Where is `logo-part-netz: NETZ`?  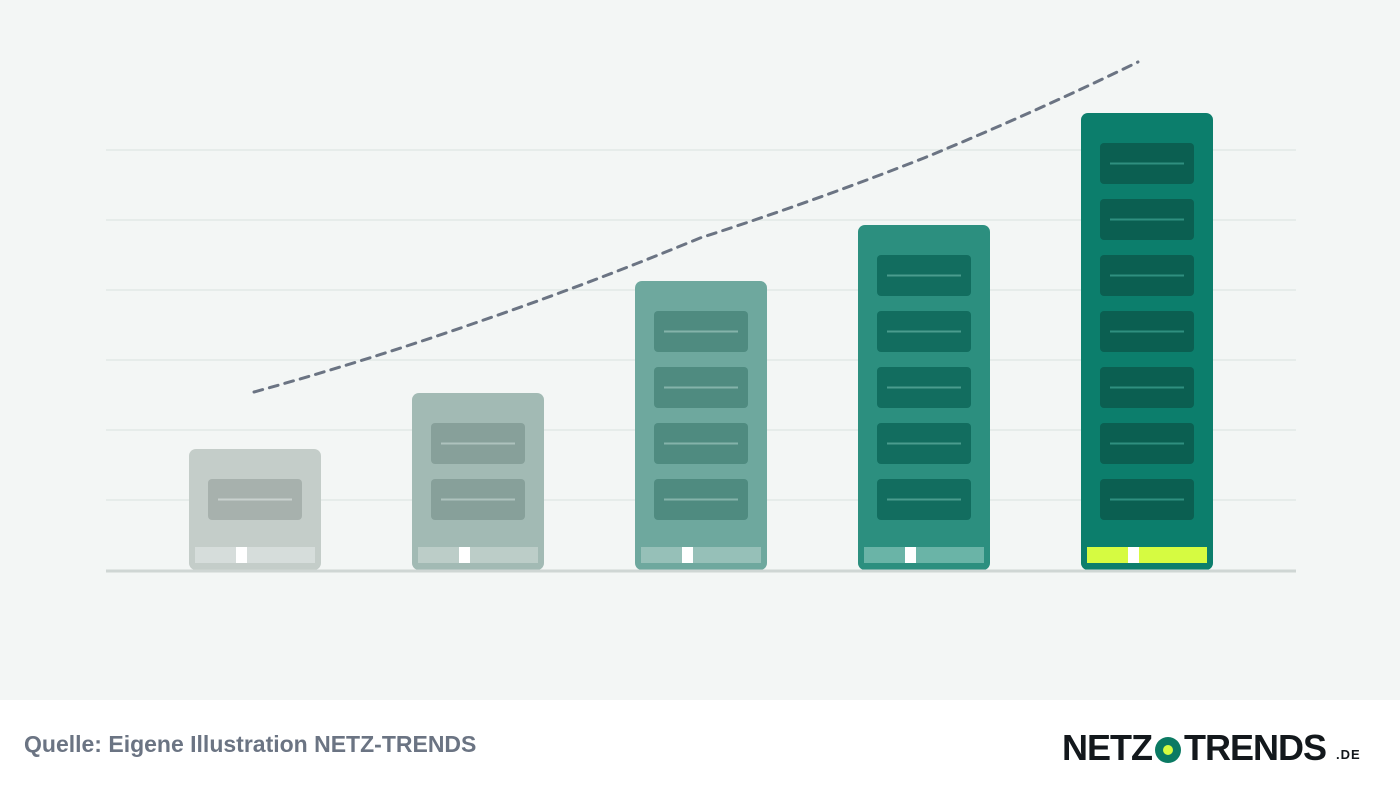 logo-part-netz: NETZ is located at coordinates (1107, 747).